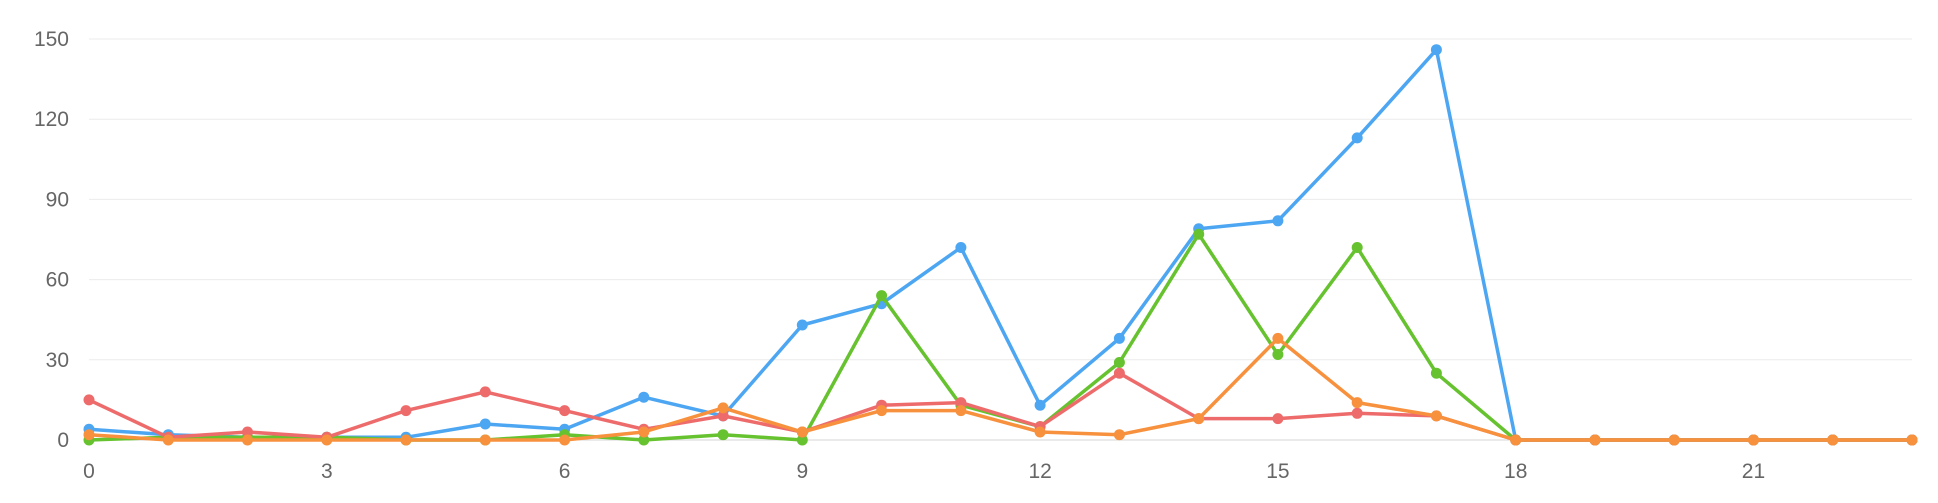 The height and width of the screenshot is (503, 1938). Describe the element at coordinates (63, 440) in the screenshot. I see `y-tick-label: 0` at that location.